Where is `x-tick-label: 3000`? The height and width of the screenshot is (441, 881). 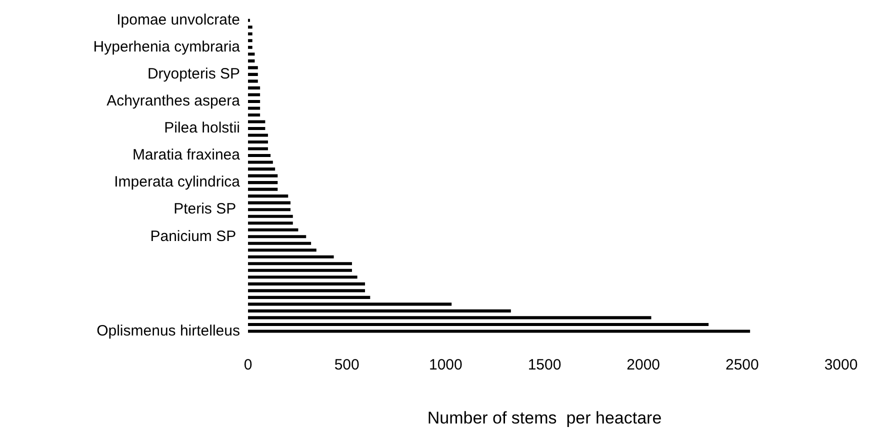
x-tick-label: 3000 is located at coordinates (841, 365).